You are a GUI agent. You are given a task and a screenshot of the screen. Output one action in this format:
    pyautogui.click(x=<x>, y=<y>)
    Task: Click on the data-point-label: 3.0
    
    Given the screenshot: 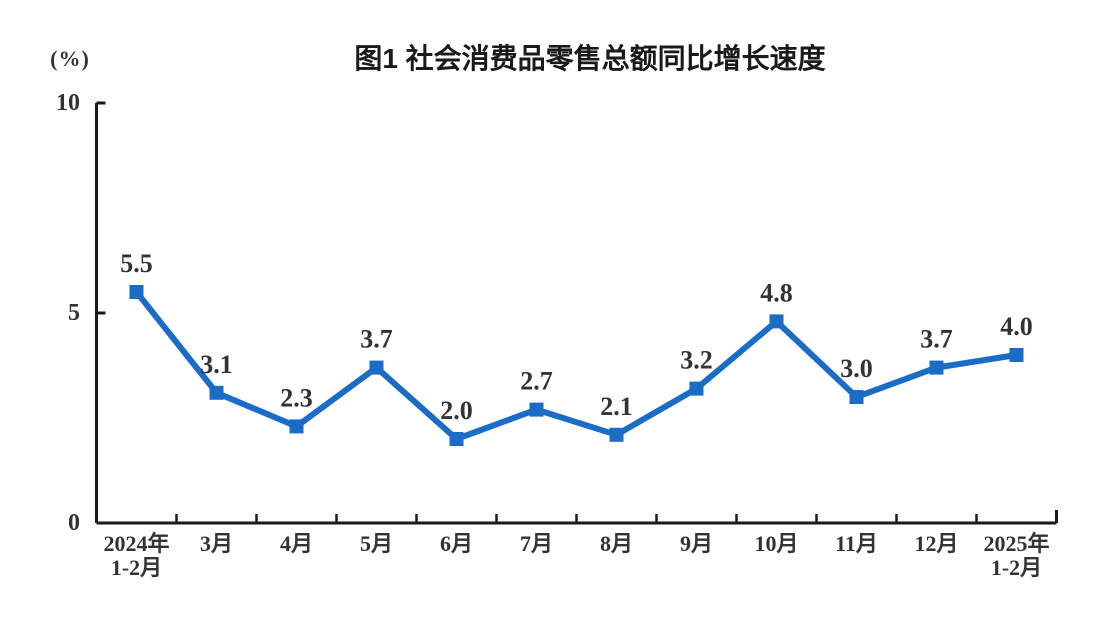 What is the action you would take?
    pyautogui.click(x=856, y=368)
    